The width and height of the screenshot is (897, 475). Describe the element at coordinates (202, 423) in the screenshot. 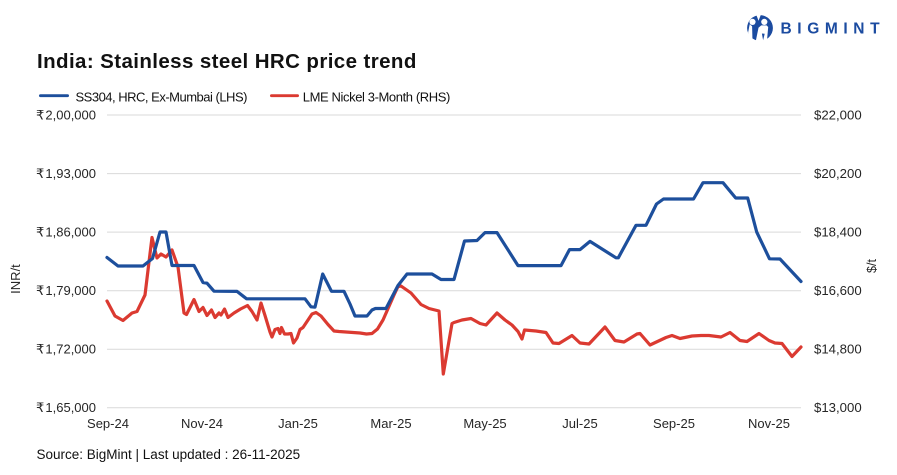

I see `svg-text: Nov-24` at that location.